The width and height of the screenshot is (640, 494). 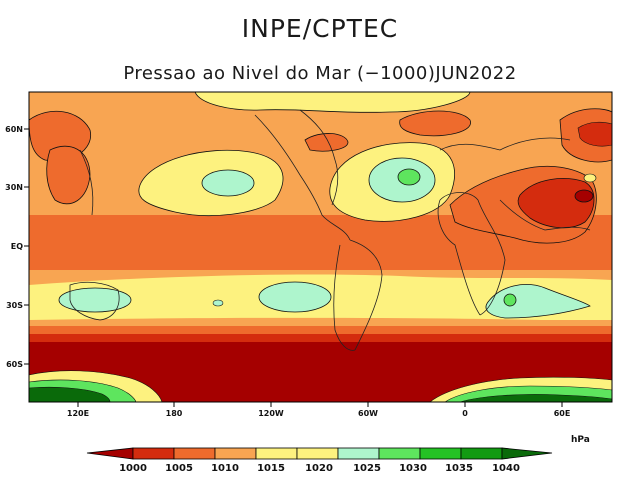 I want to click on coast-south-america-east, so click(x=366, y=295).